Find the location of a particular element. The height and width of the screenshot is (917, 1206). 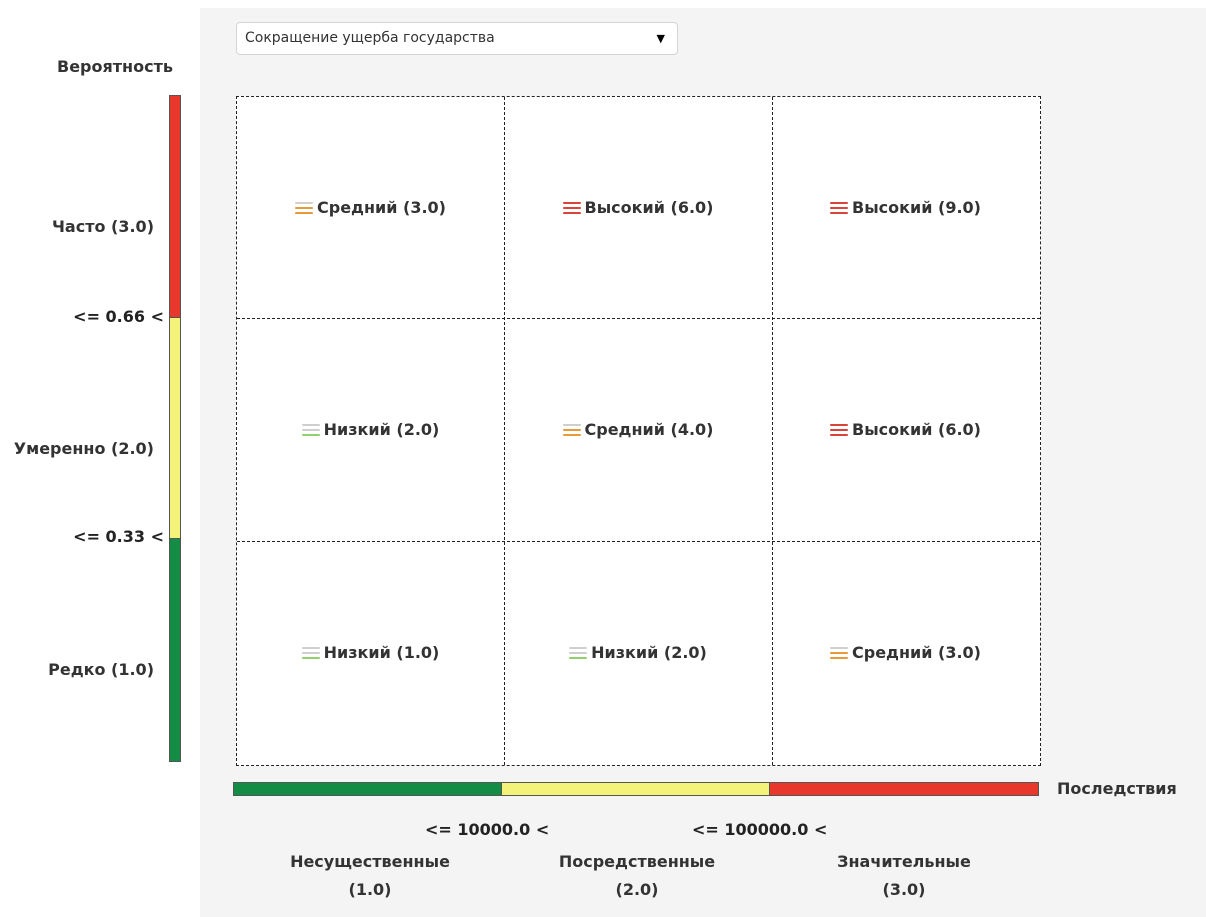

probability-bar-high is located at coordinates (175, 206).